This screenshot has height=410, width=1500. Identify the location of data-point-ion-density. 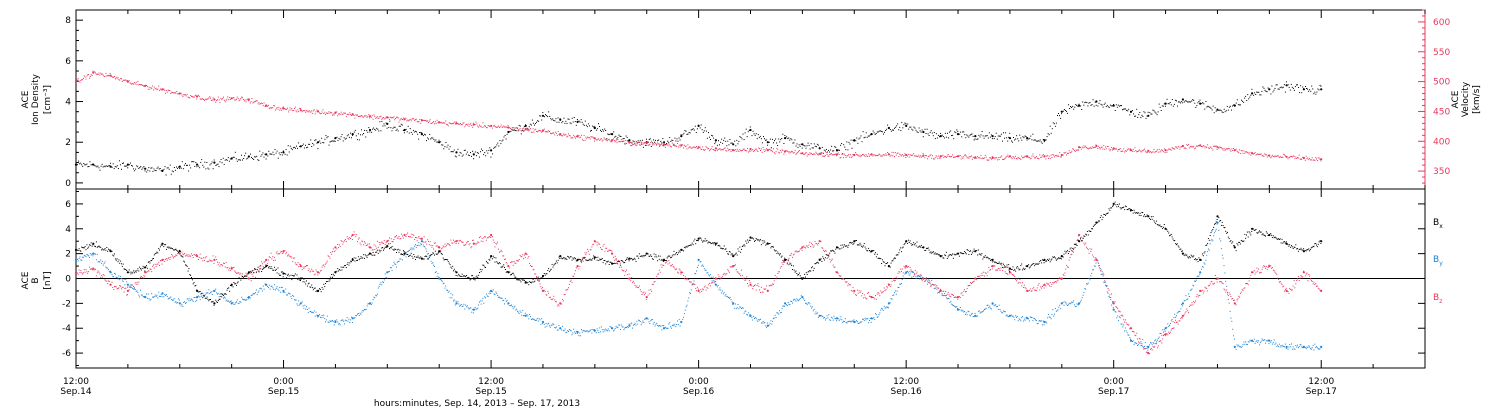
(525, 125).